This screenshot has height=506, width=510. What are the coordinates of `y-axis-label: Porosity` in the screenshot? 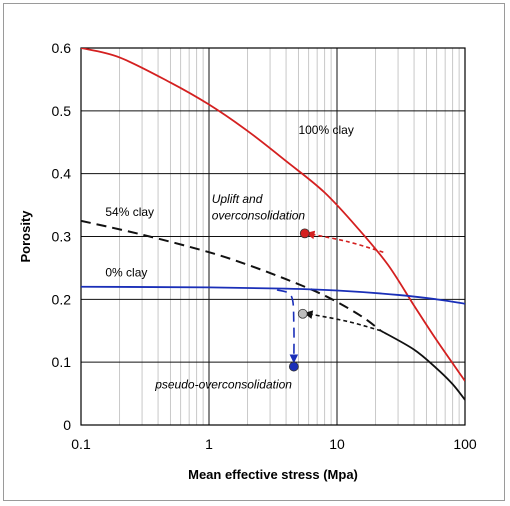 It's located at (25, 236).